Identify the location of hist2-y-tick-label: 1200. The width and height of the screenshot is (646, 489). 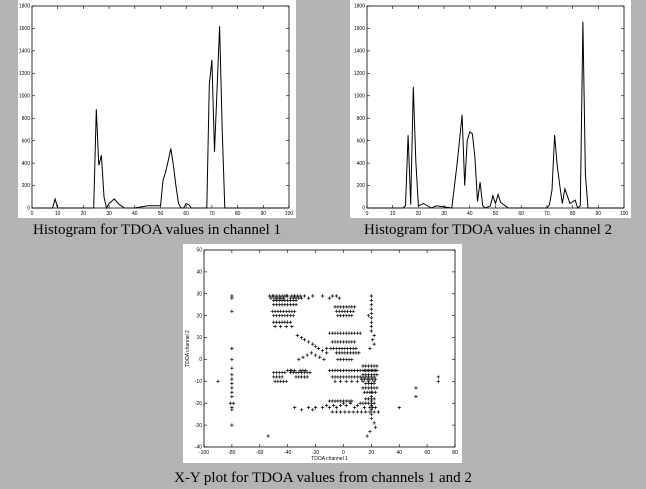
(359, 74).